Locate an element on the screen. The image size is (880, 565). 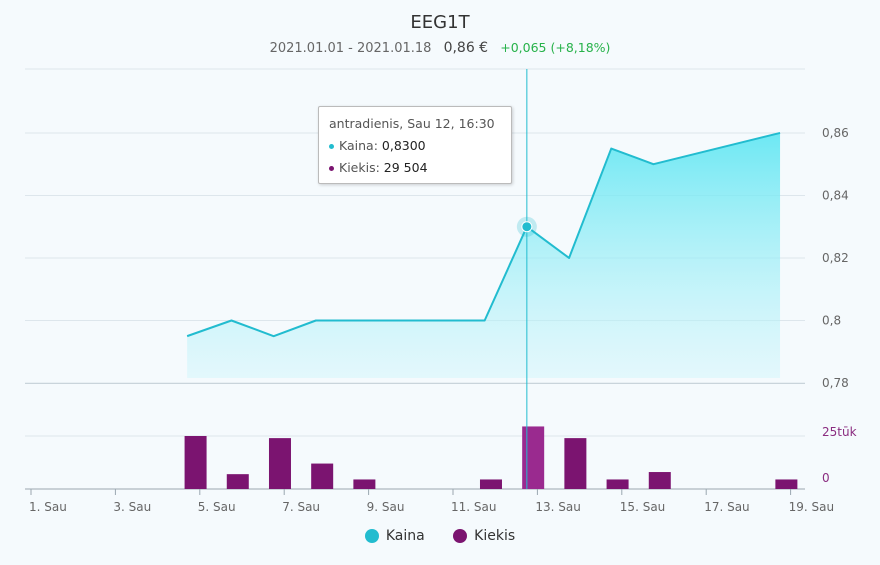
tooltip-price-value: 0,8300 is located at coordinates (403, 145).